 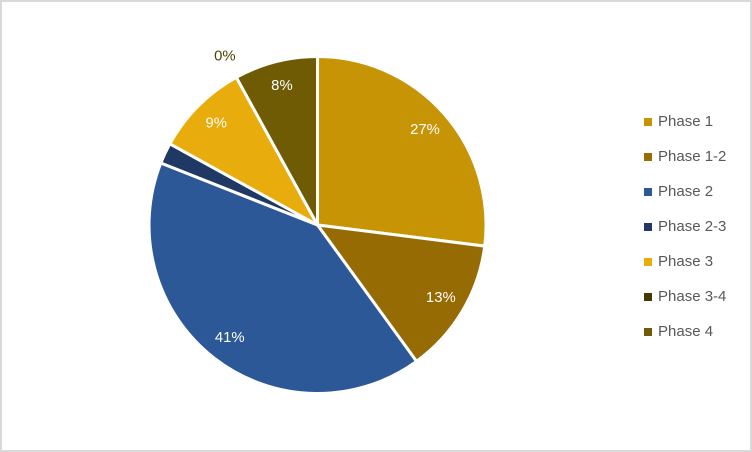 What do you see at coordinates (224, 57) in the screenshot?
I see `data-label-phase-3-4: 0%` at bounding box center [224, 57].